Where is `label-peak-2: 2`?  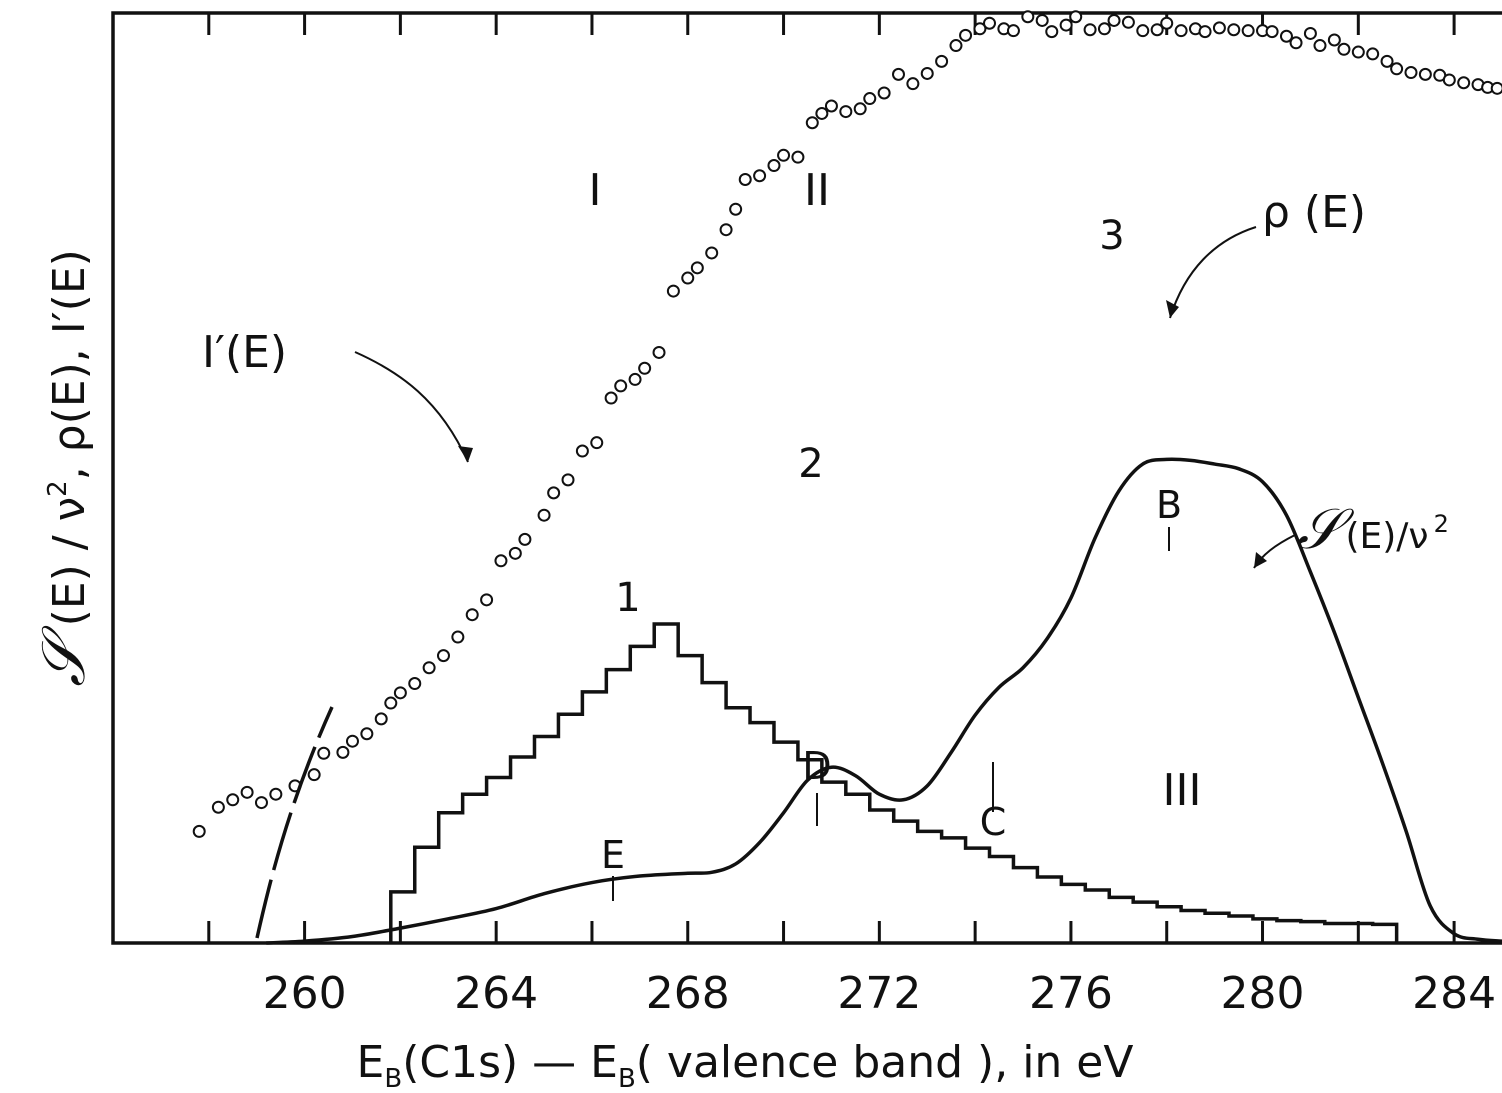
label-peak-2: 2 is located at coordinates (810, 464).